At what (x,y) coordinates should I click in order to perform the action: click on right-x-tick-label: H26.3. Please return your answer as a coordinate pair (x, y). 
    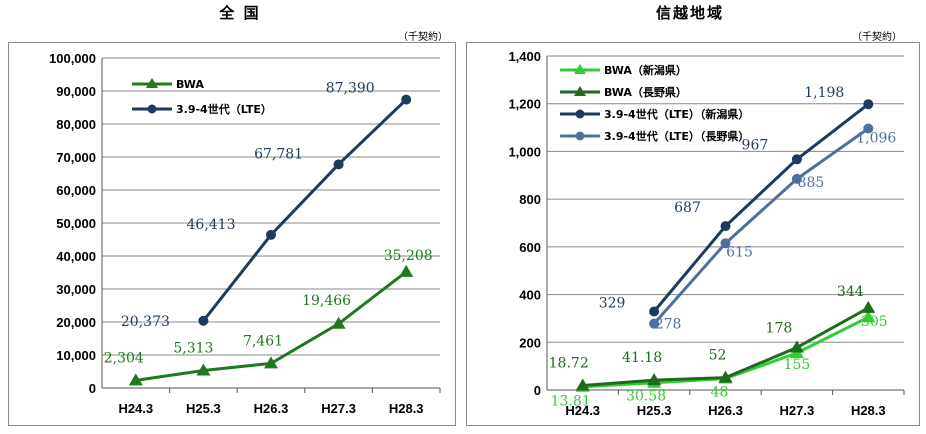
    Looking at the image, I should click on (725, 410).